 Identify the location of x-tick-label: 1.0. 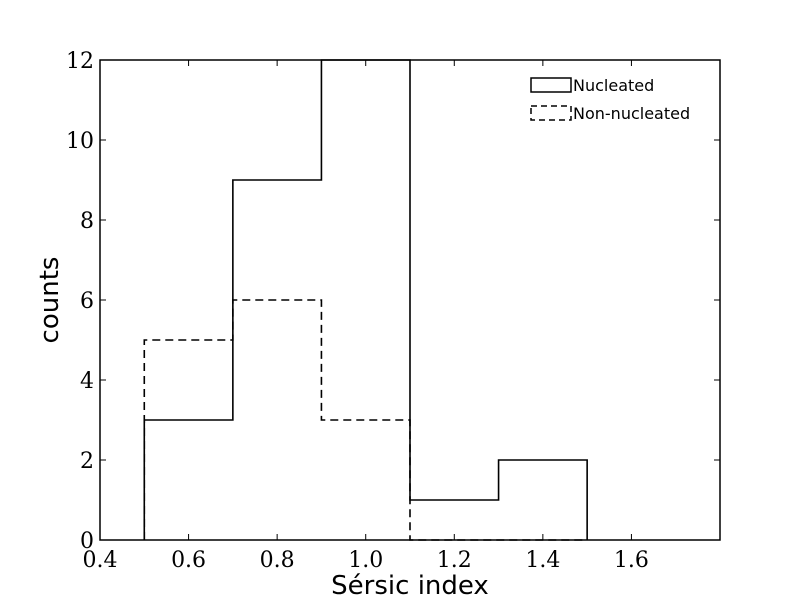
(365, 560).